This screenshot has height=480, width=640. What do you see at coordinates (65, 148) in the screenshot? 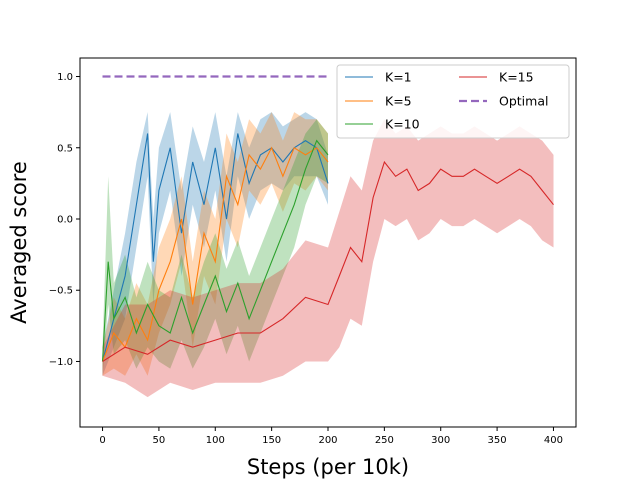
I see `y-tick-label: 0.5` at bounding box center [65, 148].